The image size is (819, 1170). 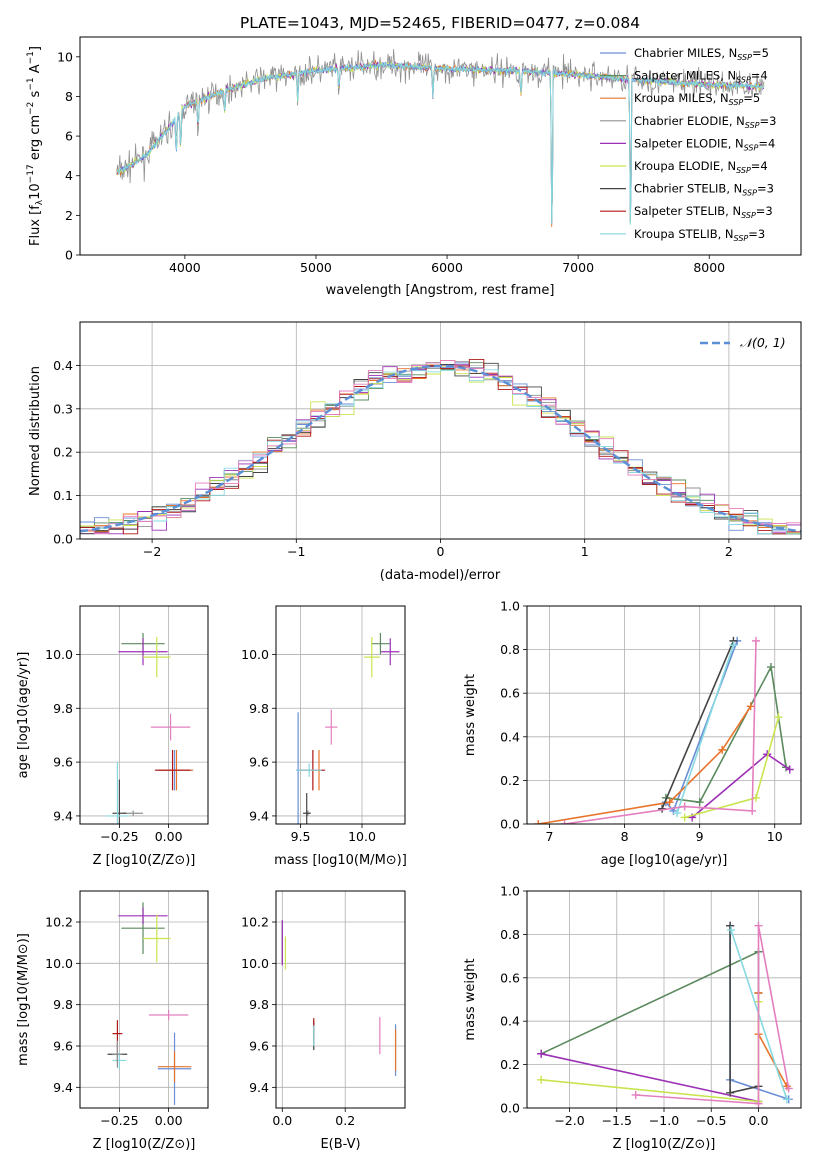 I want to click on x-tick-label: −2, so click(x=152, y=551).